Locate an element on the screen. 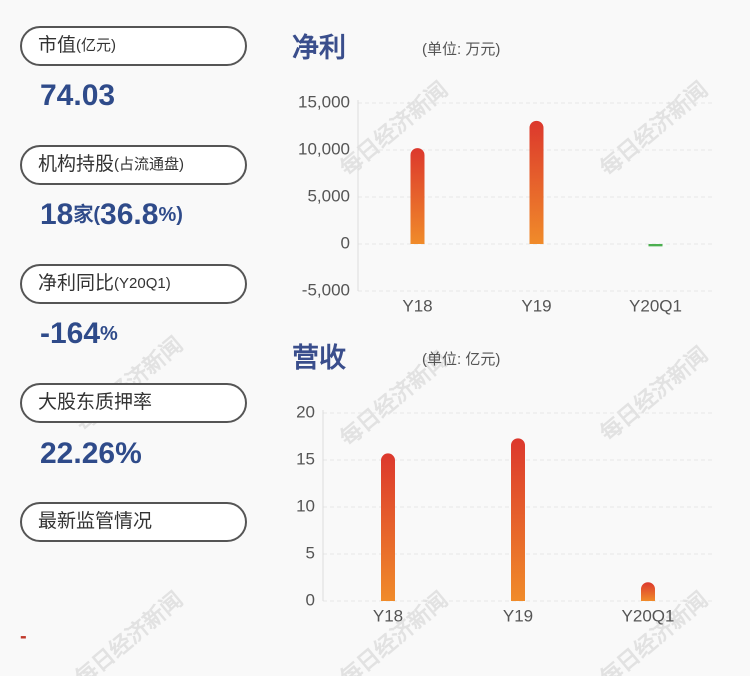 The image size is (750, 676). y-tick-label: 5 is located at coordinates (310, 552).